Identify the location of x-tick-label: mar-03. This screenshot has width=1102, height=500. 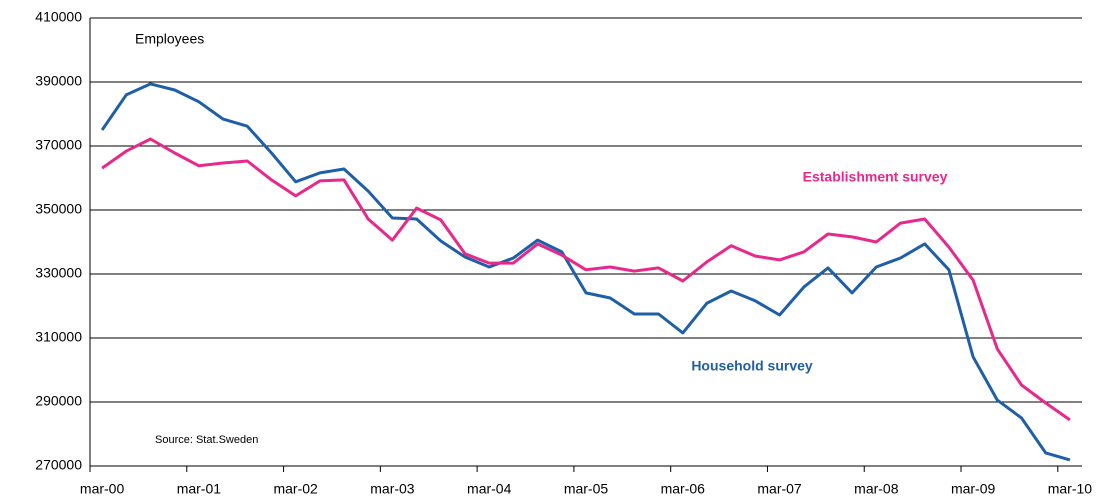
(392, 489).